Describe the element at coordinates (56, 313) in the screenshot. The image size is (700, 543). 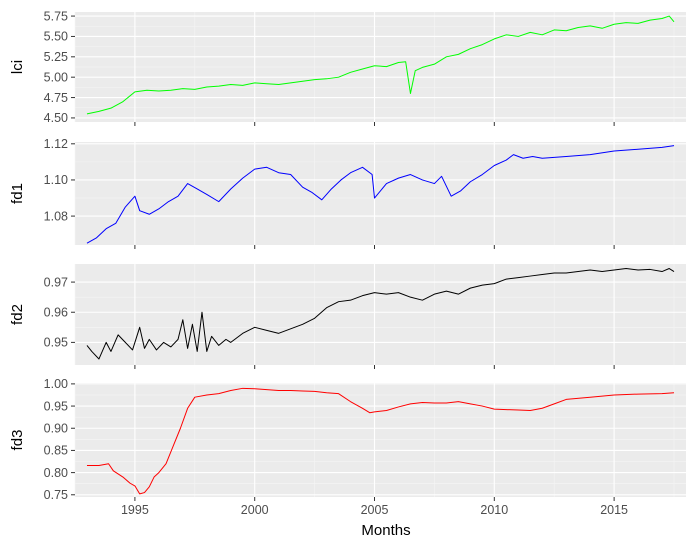
I see `y-tick-label: 0.96` at that location.